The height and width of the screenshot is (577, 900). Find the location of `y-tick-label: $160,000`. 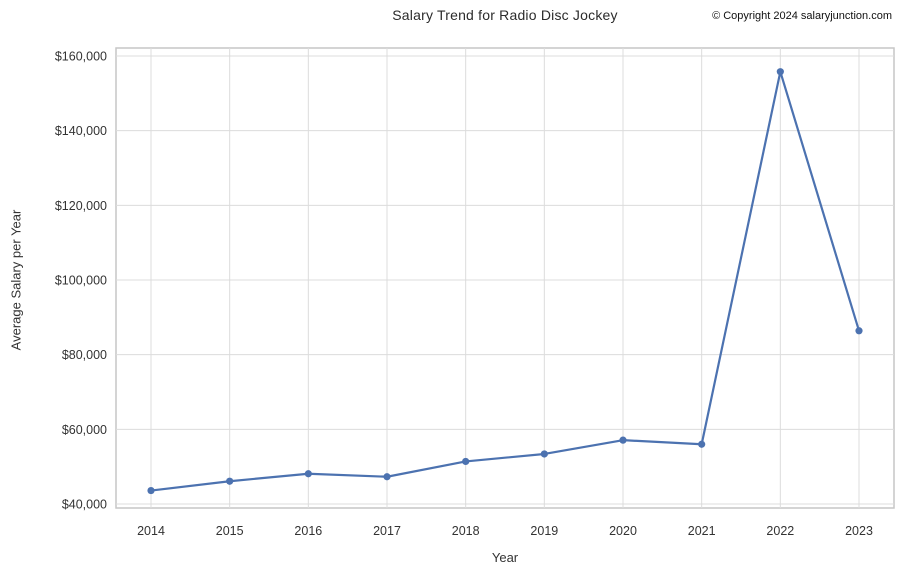

y-tick-label: $160,000 is located at coordinates (81, 57).